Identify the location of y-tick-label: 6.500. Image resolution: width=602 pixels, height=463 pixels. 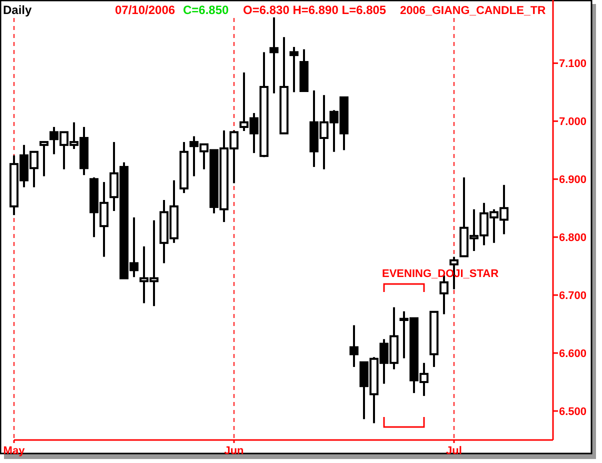
(573, 412).